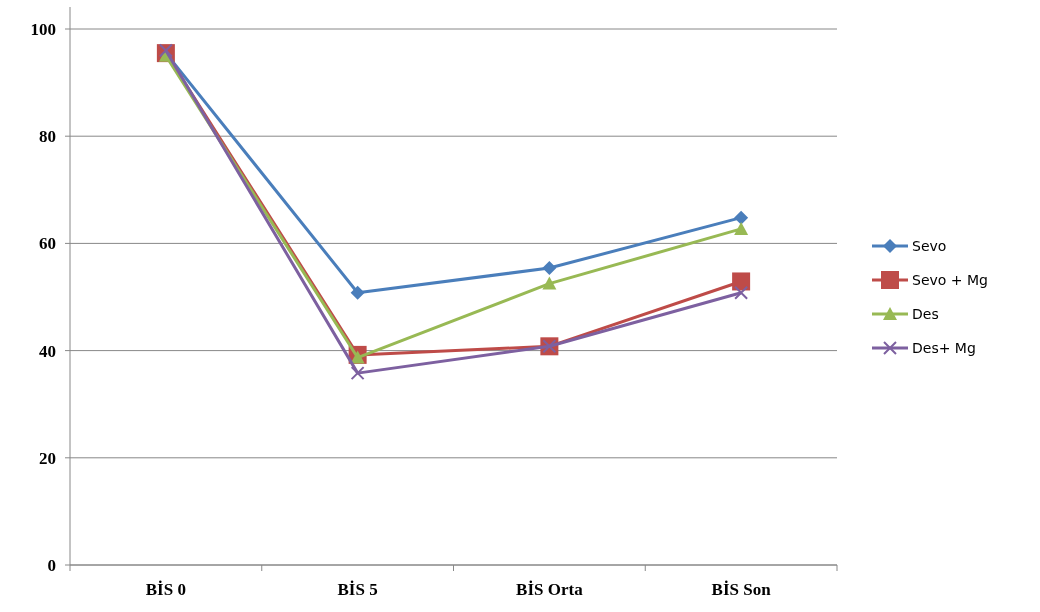 Image resolution: width=1040 pixels, height=612 pixels. What do you see at coordinates (357, 589) in the screenshot?
I see `x-tick-label: BİS 5` at bounding box center [357, 589].